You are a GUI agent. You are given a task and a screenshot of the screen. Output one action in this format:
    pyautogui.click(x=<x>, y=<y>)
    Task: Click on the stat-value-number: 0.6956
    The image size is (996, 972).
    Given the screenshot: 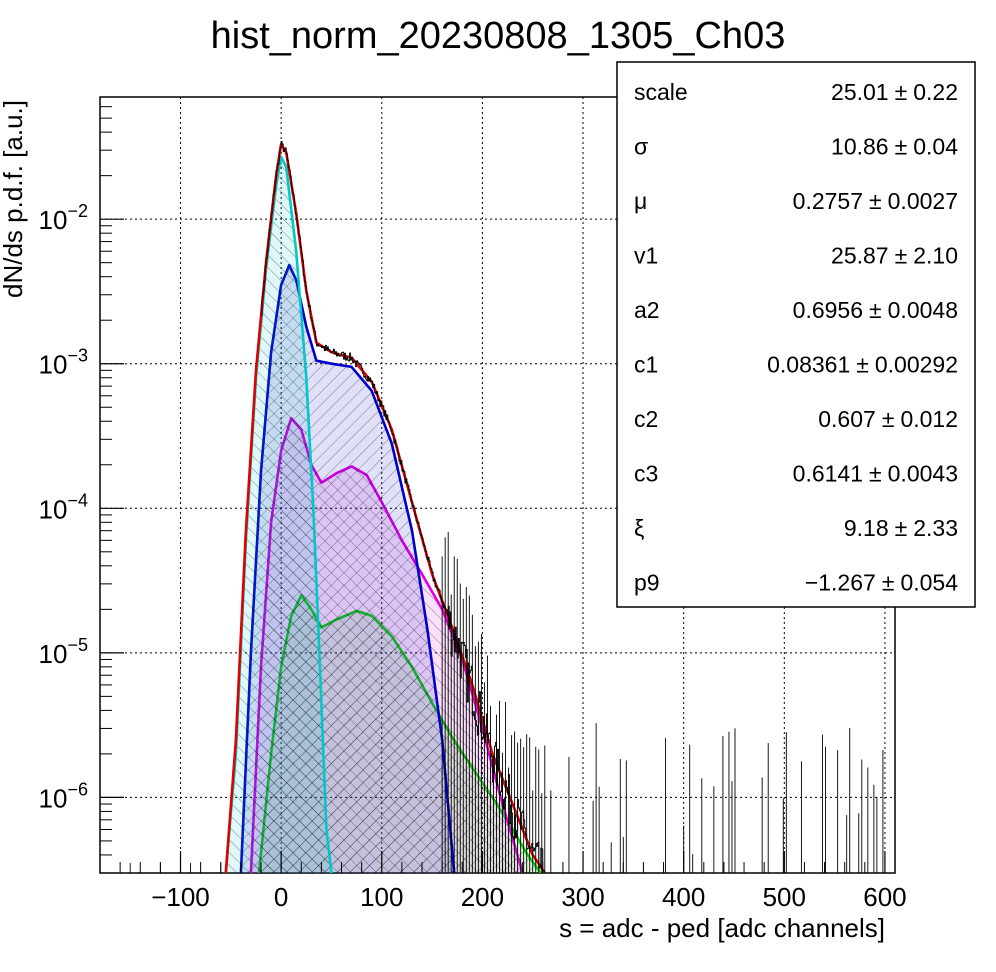 What is the action you would take?
    pyautogui.click(x=828, y=310)
    